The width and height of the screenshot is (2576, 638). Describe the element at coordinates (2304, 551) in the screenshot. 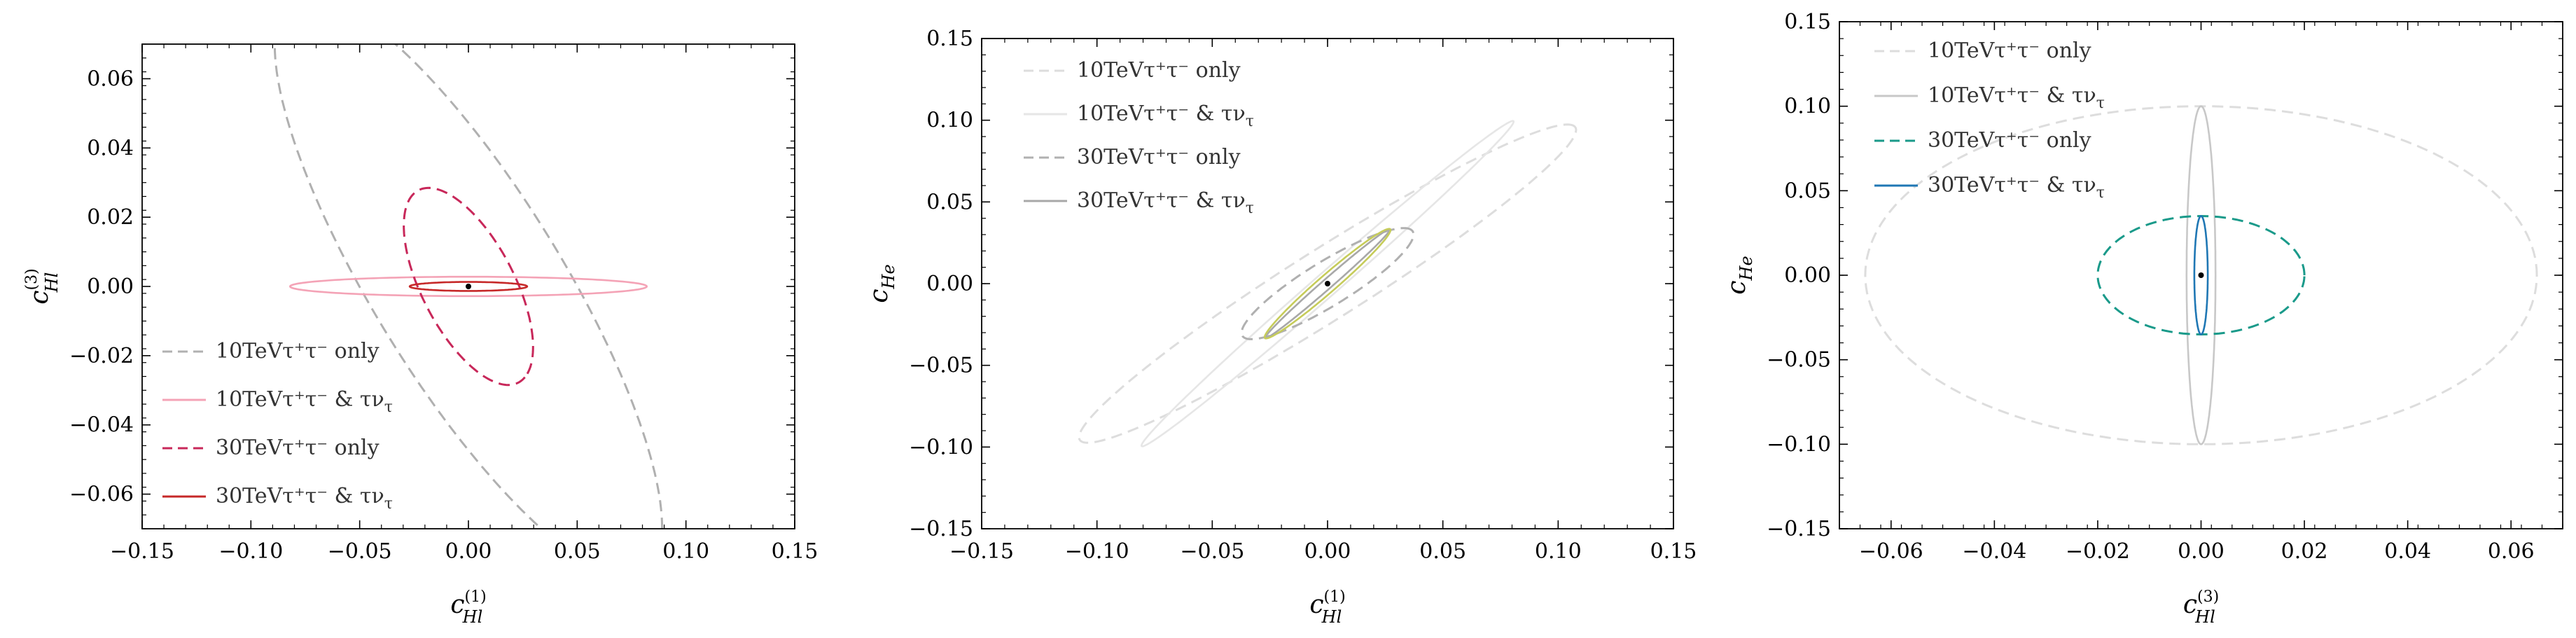

I see `x-tick-label: 0.02` at that location.